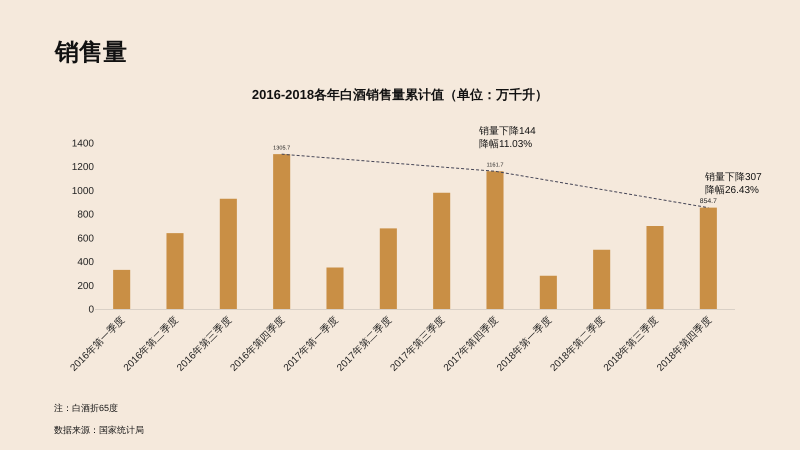  What do you see at coordinates (99, 430) in the screenshot?
I see `source-note: 数据来源：国家统计局` at bounding box center [99, 430].